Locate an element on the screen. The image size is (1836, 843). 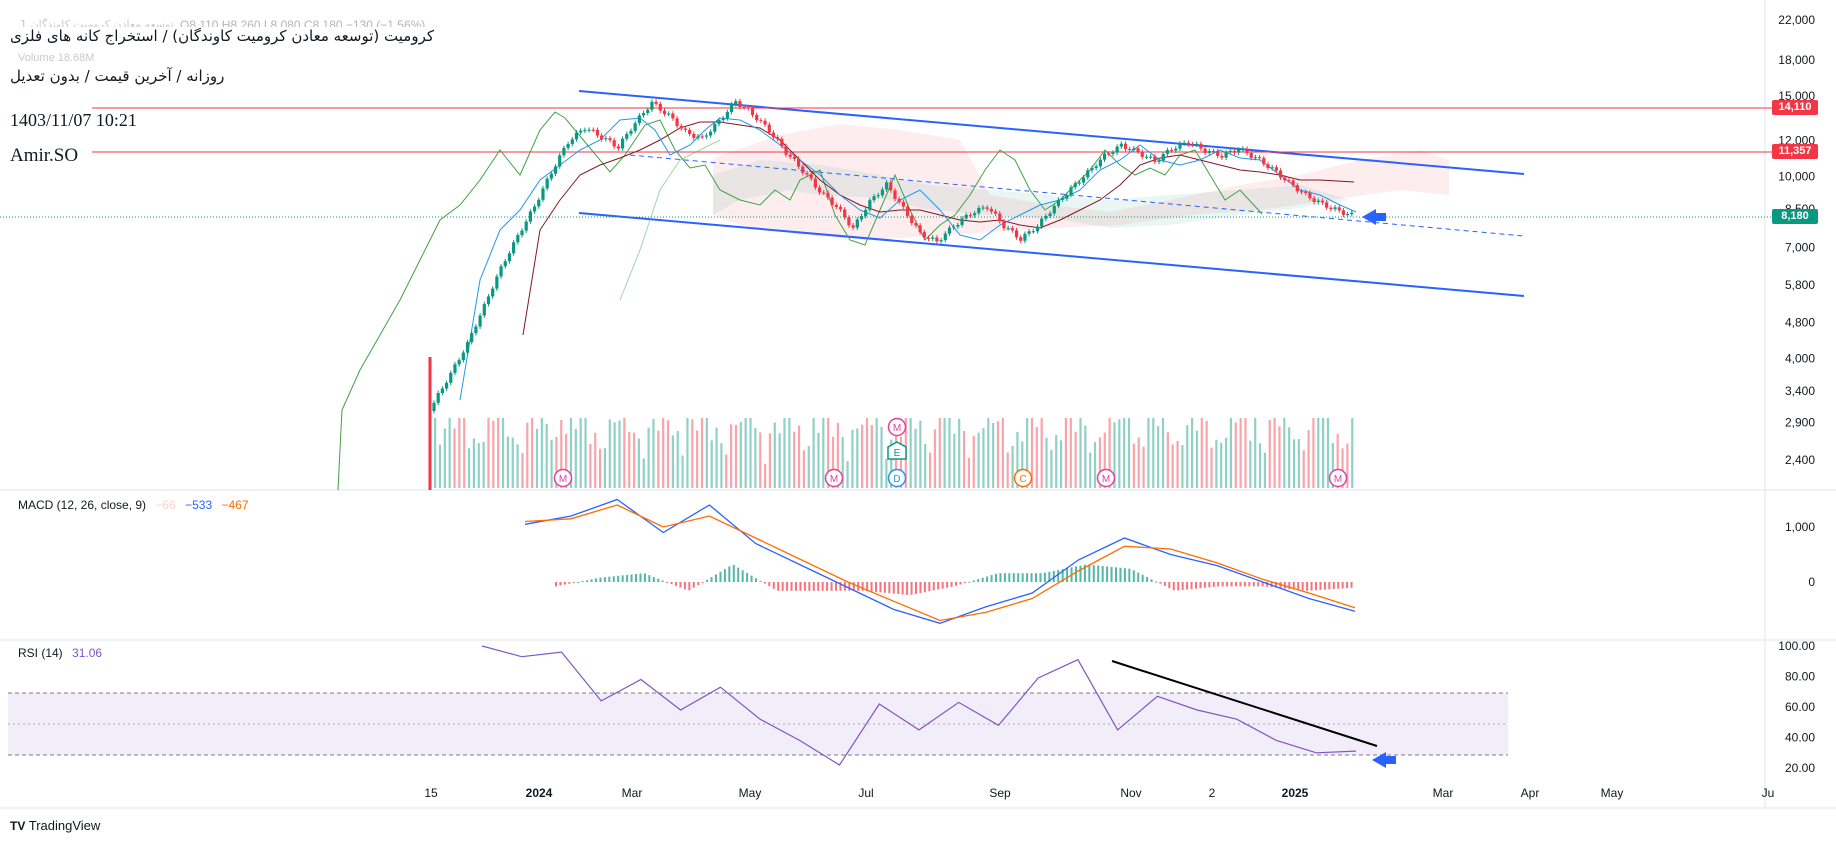
event-marker-c: C is located at coordinates (1023, 478).